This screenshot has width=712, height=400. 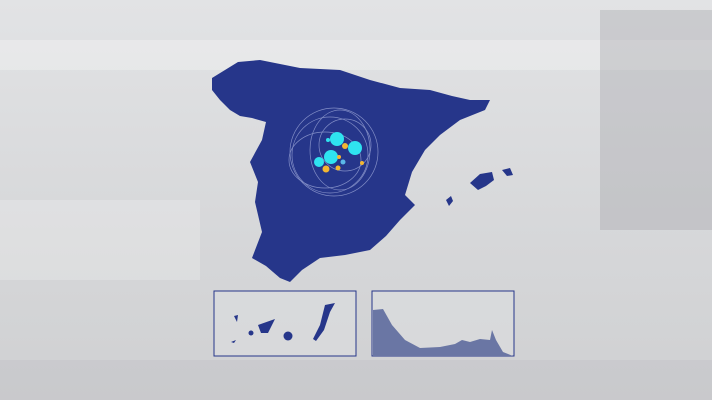 What do you see at coordinates (339, 152) in the screenshot?
I see `data-markers` at bounding box center [339, 152].